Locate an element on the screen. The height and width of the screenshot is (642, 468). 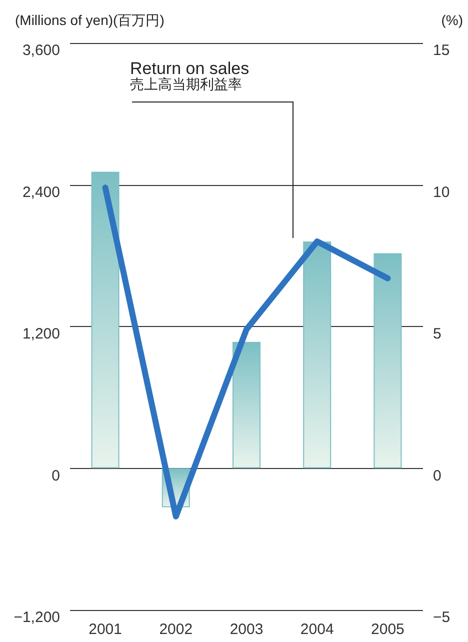
x-tick-label: 2005 is located at coordinates (387, 629).